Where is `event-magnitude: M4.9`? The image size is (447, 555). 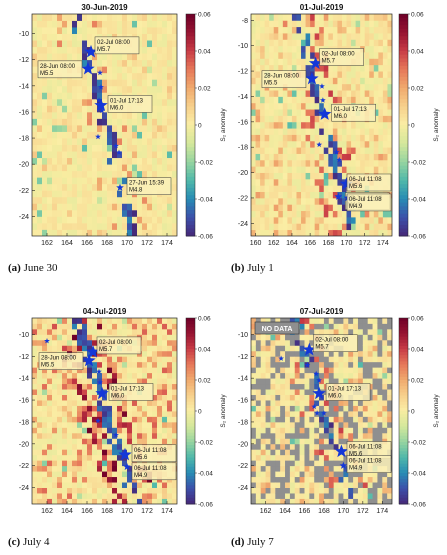
event-magnitude: M4.9 is located at coordinates (356, 469).